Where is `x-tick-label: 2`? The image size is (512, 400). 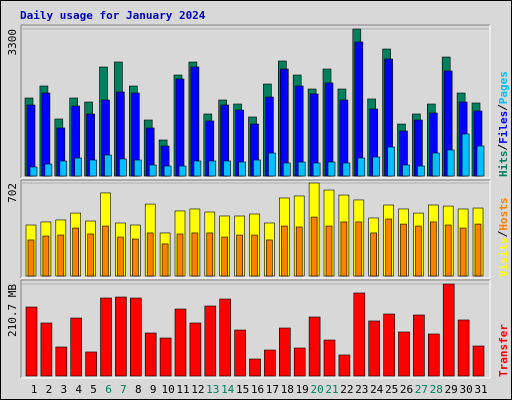 x-tick-label: 2 is located at coordinates (49, 389).